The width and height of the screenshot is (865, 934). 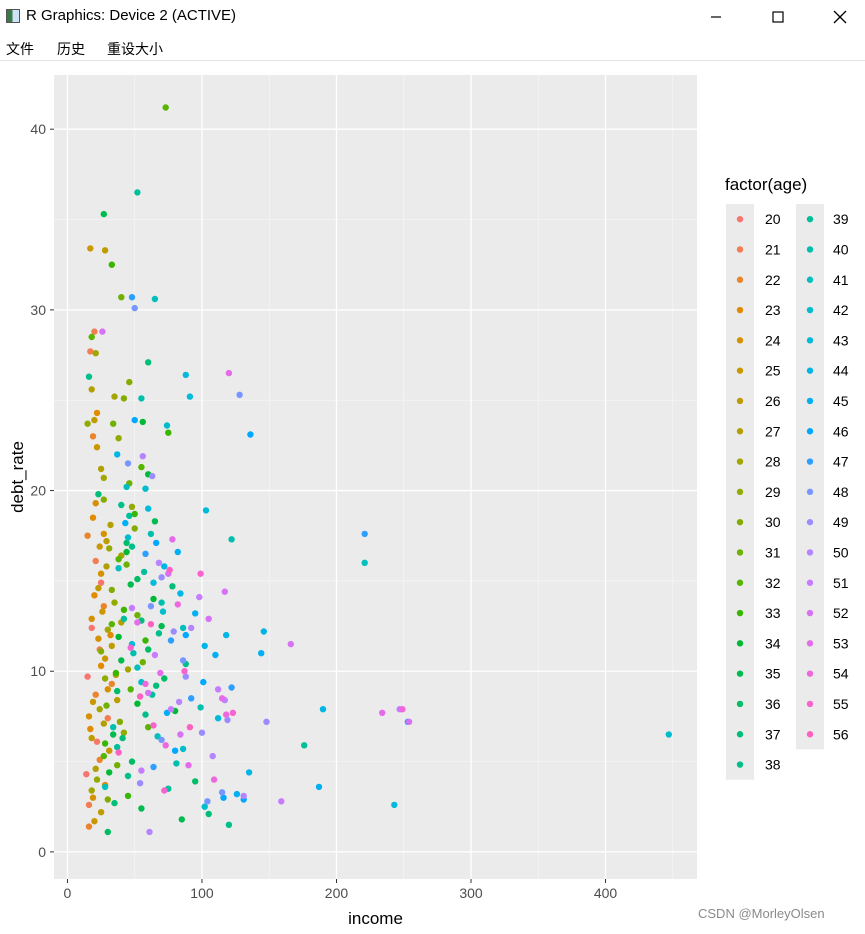 What do you see at coordinates (773, 552) in the screenshot?
I see `legend-label: 31` at bounding box center [773, 552].